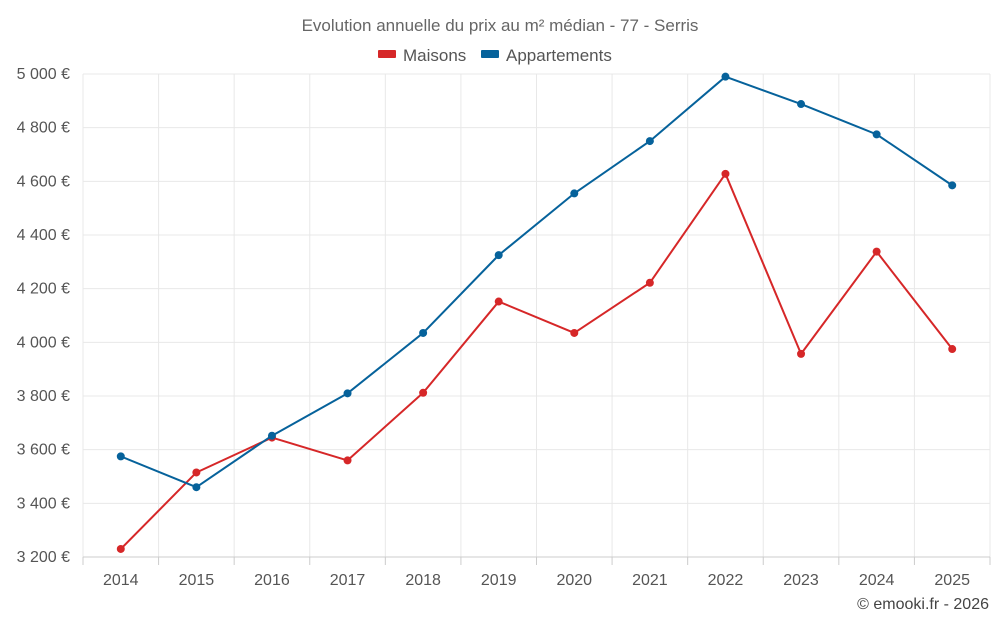  I want to click on legend-item-appartements: Appartements, so click(546, 55).